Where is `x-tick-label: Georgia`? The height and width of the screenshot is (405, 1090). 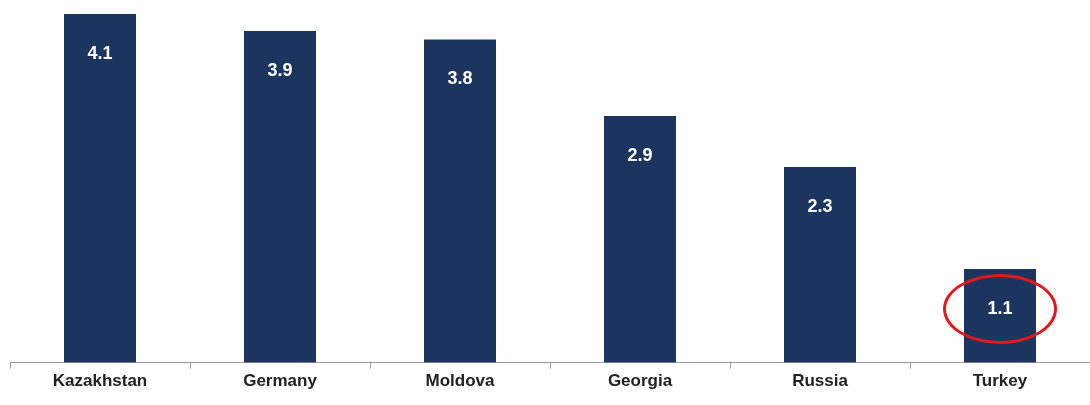
x-tick-label: Georgia is located at coordinates (640, 381).